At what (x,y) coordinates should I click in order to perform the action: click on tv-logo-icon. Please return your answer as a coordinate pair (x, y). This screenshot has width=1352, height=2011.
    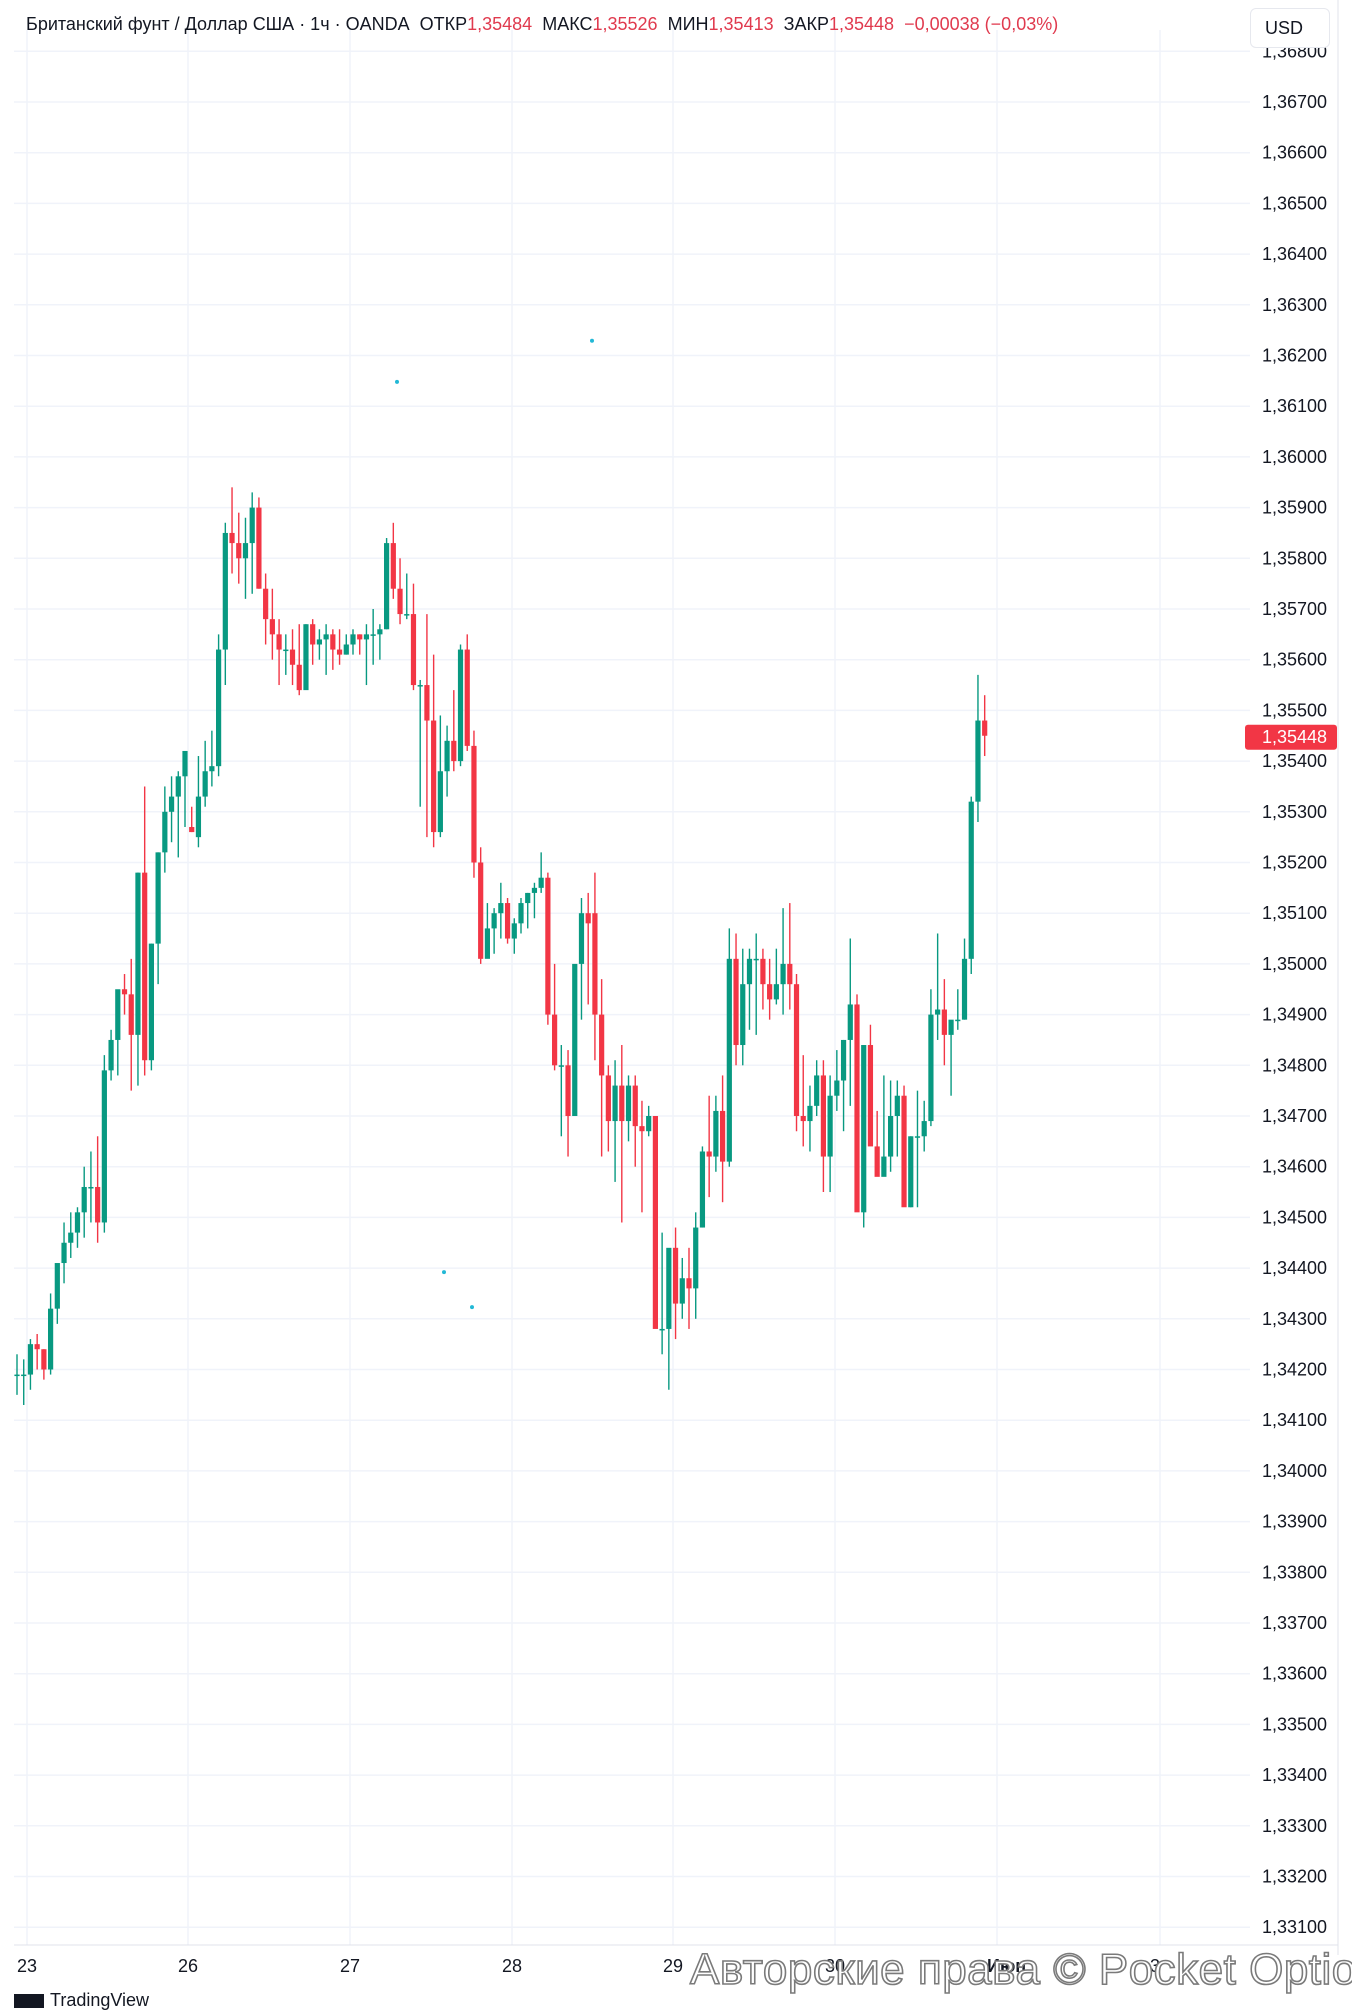
    Looking at the image, I should click on (29, 2001).